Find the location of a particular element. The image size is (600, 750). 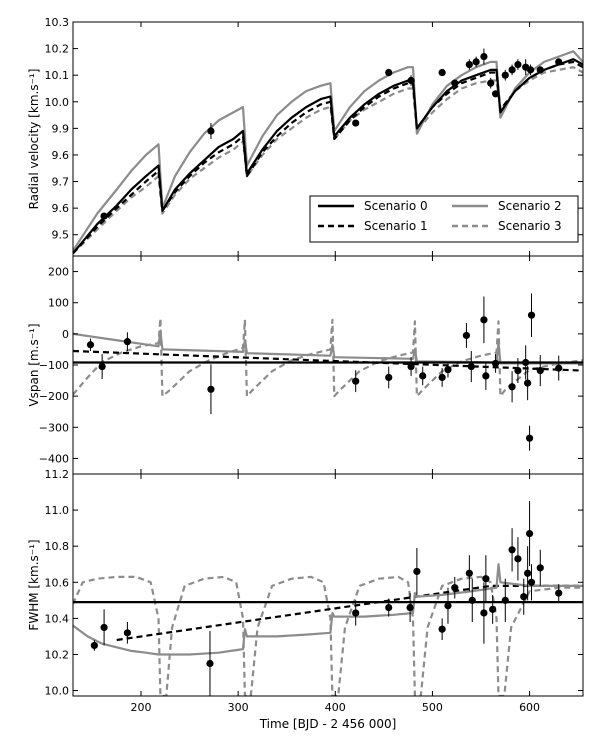

y-tick-label: 9.9 is located at coordinates (61, 128).